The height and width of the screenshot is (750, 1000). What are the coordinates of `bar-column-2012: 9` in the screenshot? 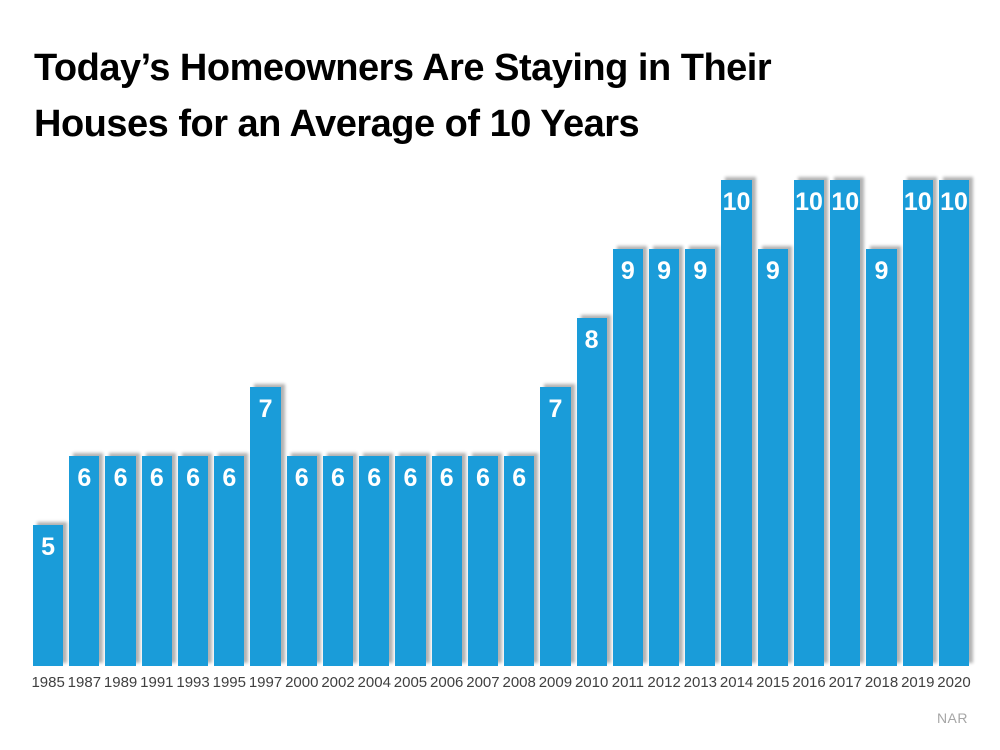 It's located at (664, 411).